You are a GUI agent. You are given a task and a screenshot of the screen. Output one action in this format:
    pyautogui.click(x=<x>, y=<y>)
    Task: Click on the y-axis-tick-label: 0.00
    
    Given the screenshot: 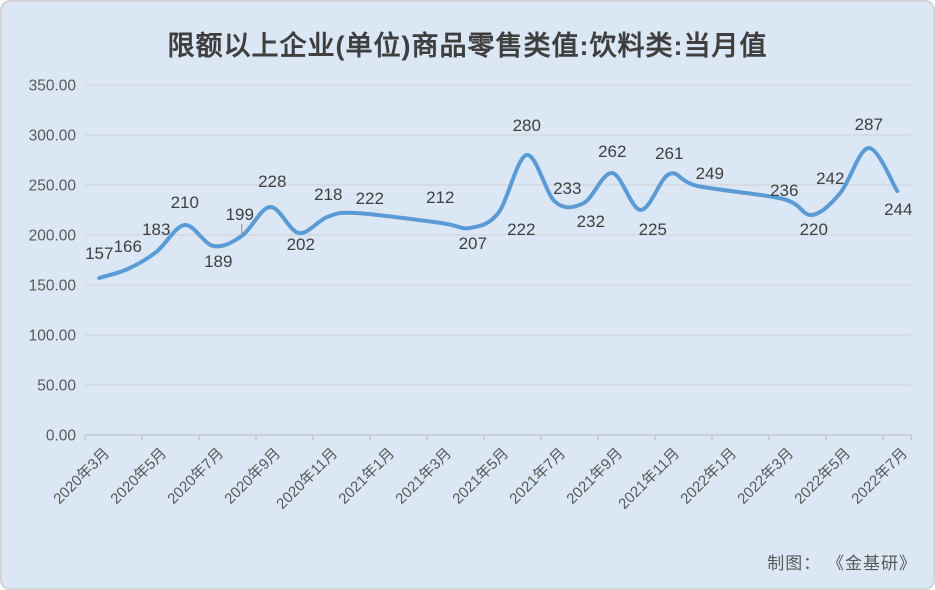 What is the action you would take?
    pyautogui.click(x=61, y=436)
    